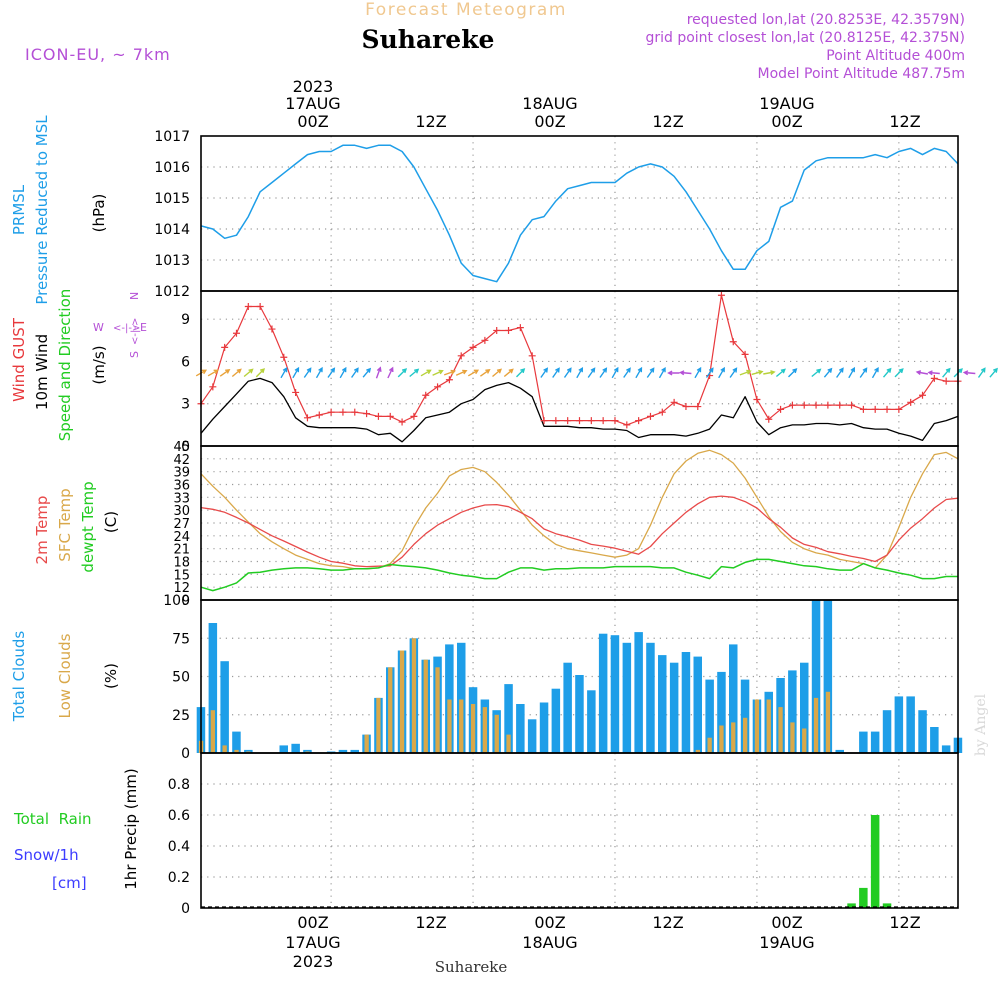  Describe the element at coordinates (76, 526) in the screenshot. I see `temp-labels: 2m Temp SFC Temp dewpt Temp (C)` at that location.